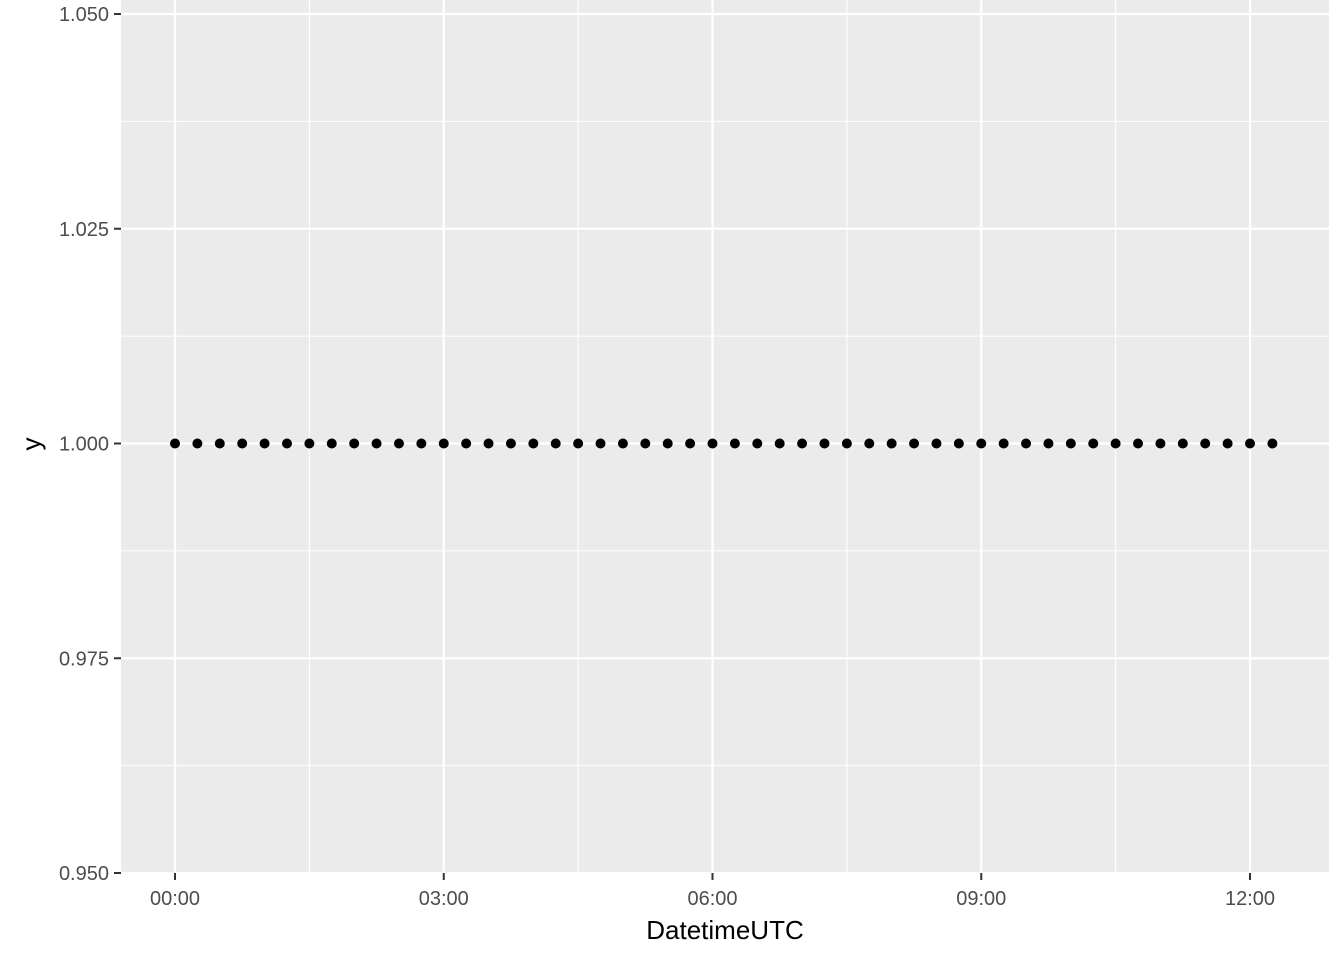 This screenshot has height=960, width=1344. What do you see at coordinates (31, 444) in the screenshot?
I see `y-axis-title: y` at bounding box center [31, 444].